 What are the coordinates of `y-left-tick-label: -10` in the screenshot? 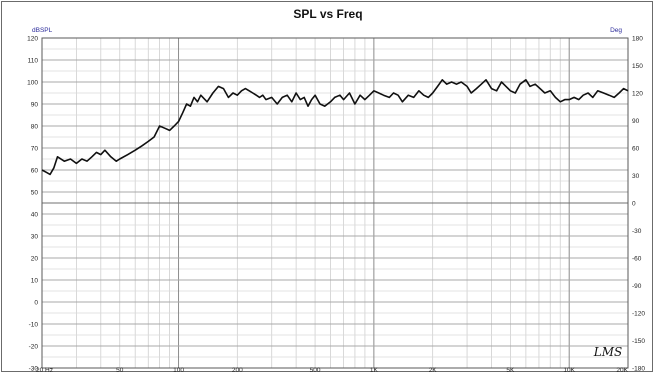 It's located at (34, 324).